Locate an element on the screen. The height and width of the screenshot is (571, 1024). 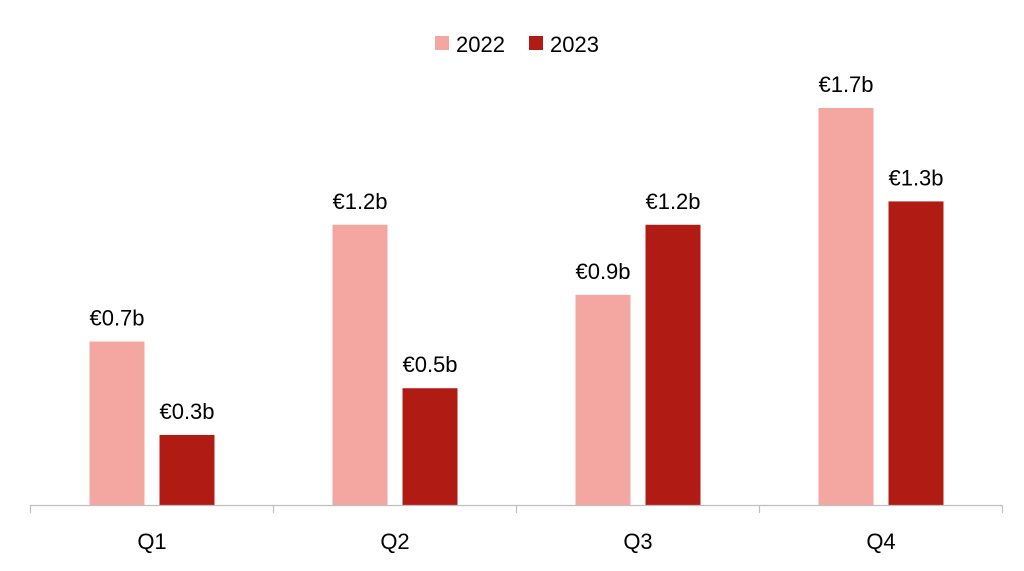
bar-q1-2022 is located at coordinates (117, 423).